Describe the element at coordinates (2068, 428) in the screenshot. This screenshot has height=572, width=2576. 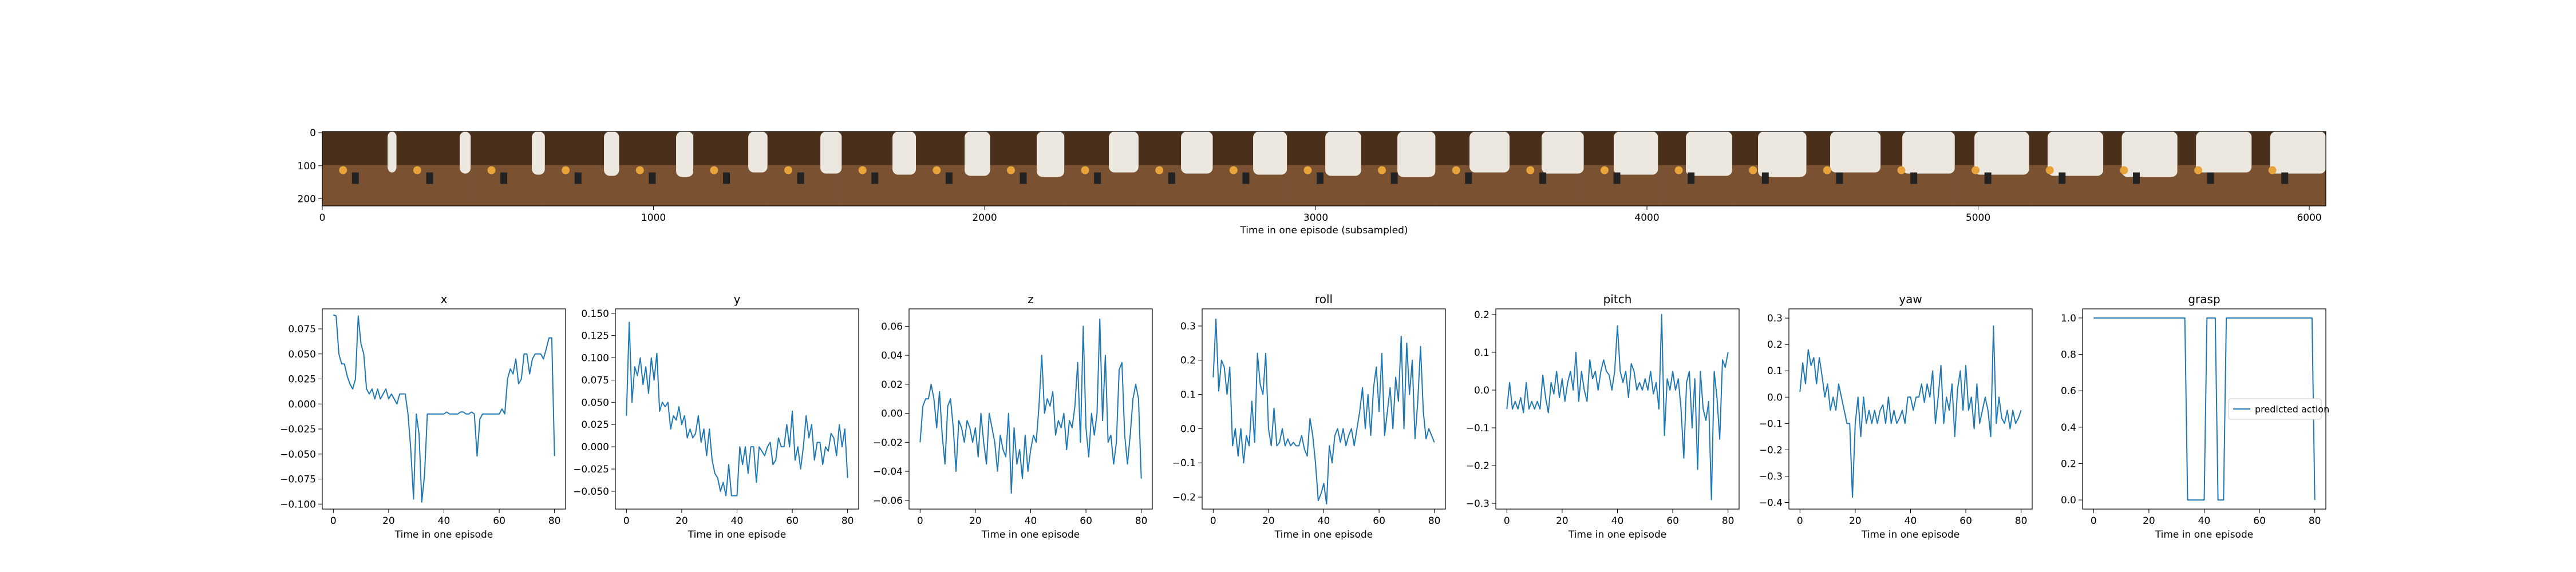
I see `y-tick-label: 0.4` at that location.